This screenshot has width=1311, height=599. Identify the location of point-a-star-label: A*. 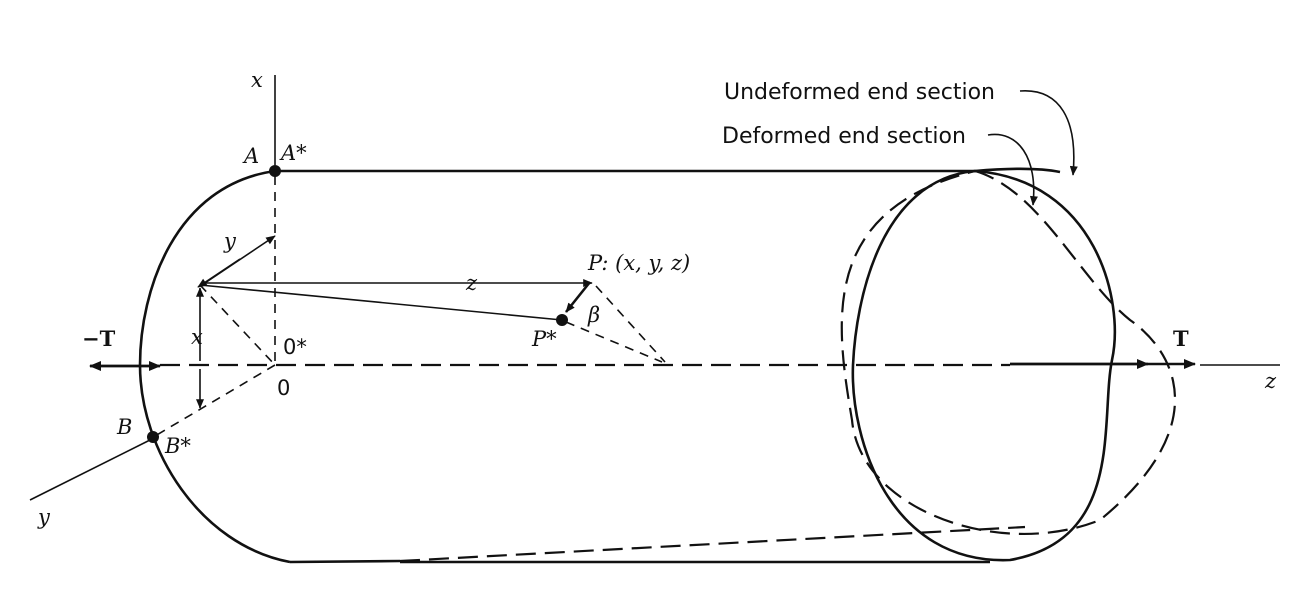
(293, 153).